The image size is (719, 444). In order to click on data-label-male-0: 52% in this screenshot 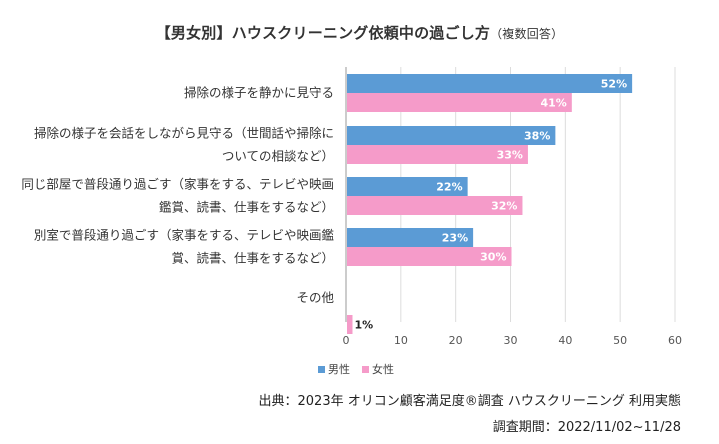, I will do `click(614, 84)`.